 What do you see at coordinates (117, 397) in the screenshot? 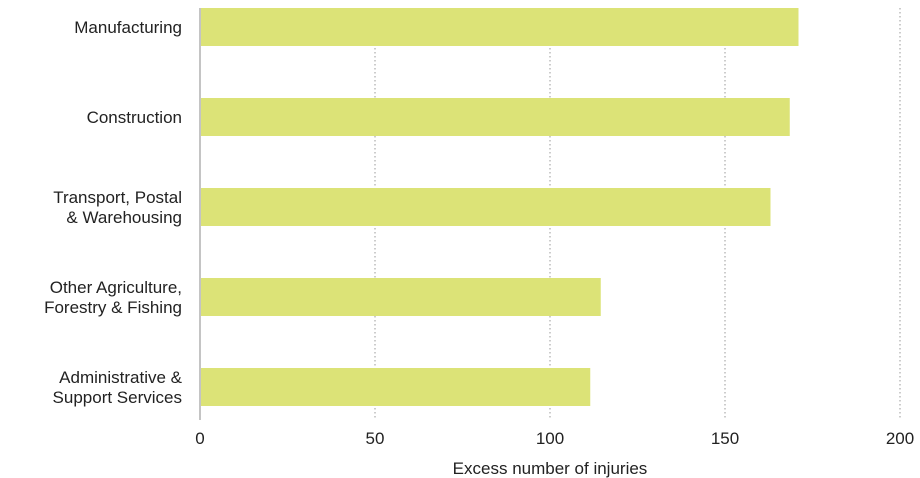
I see `category-label-line: Support Services` at bounding box center [117, 397].